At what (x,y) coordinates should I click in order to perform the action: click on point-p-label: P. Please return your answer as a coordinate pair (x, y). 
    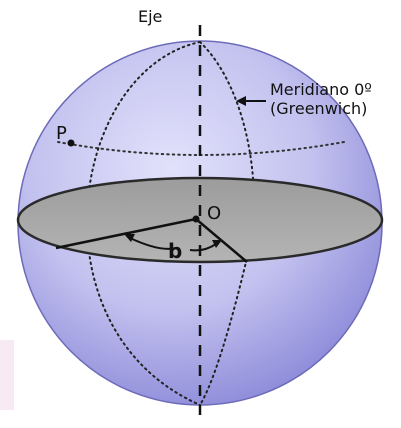
    Looking at the image, I should click on (61, 133).